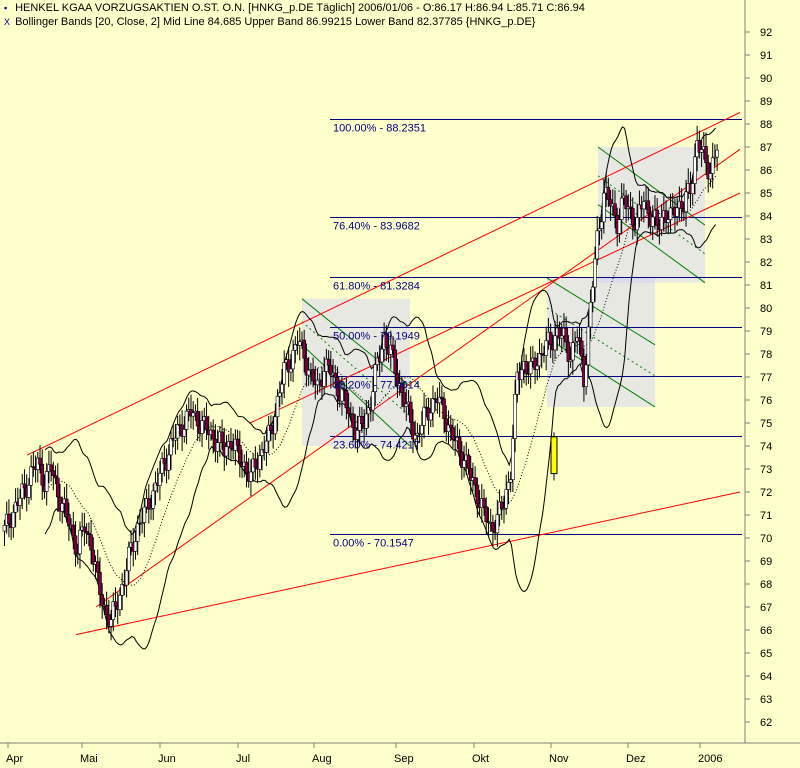 This screenshot has height=768, width=800. I want to click on y-tick-label: 73, so click(766, 470).